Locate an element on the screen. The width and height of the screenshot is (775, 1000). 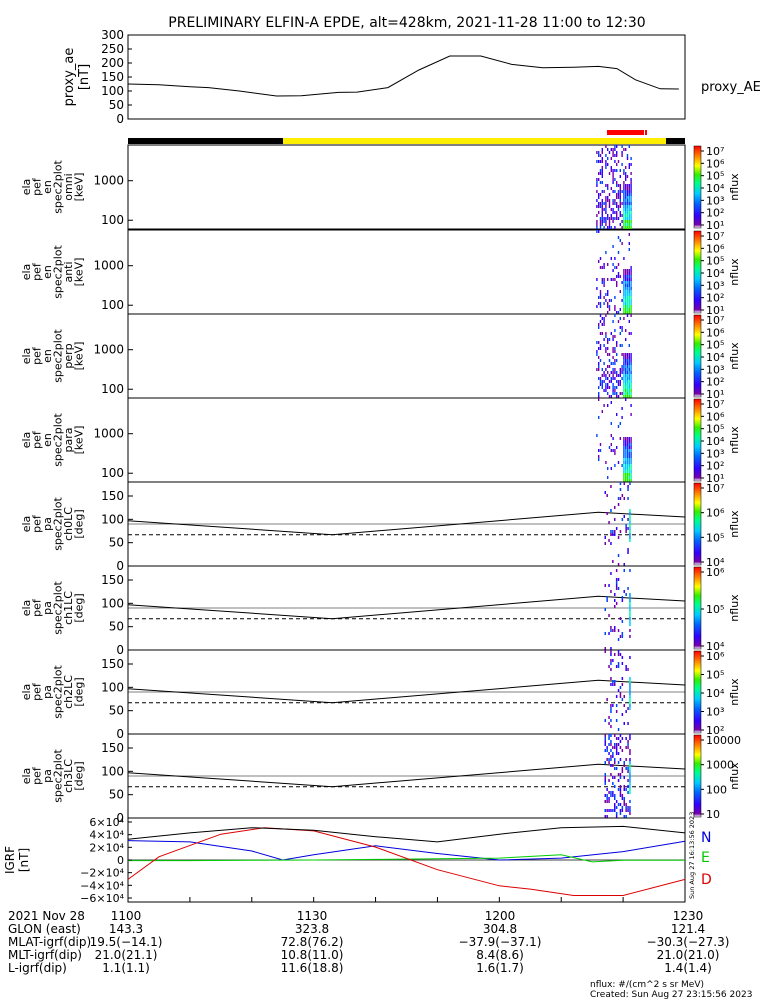
panel-ylabel: para is located at coordinates (68, 440).